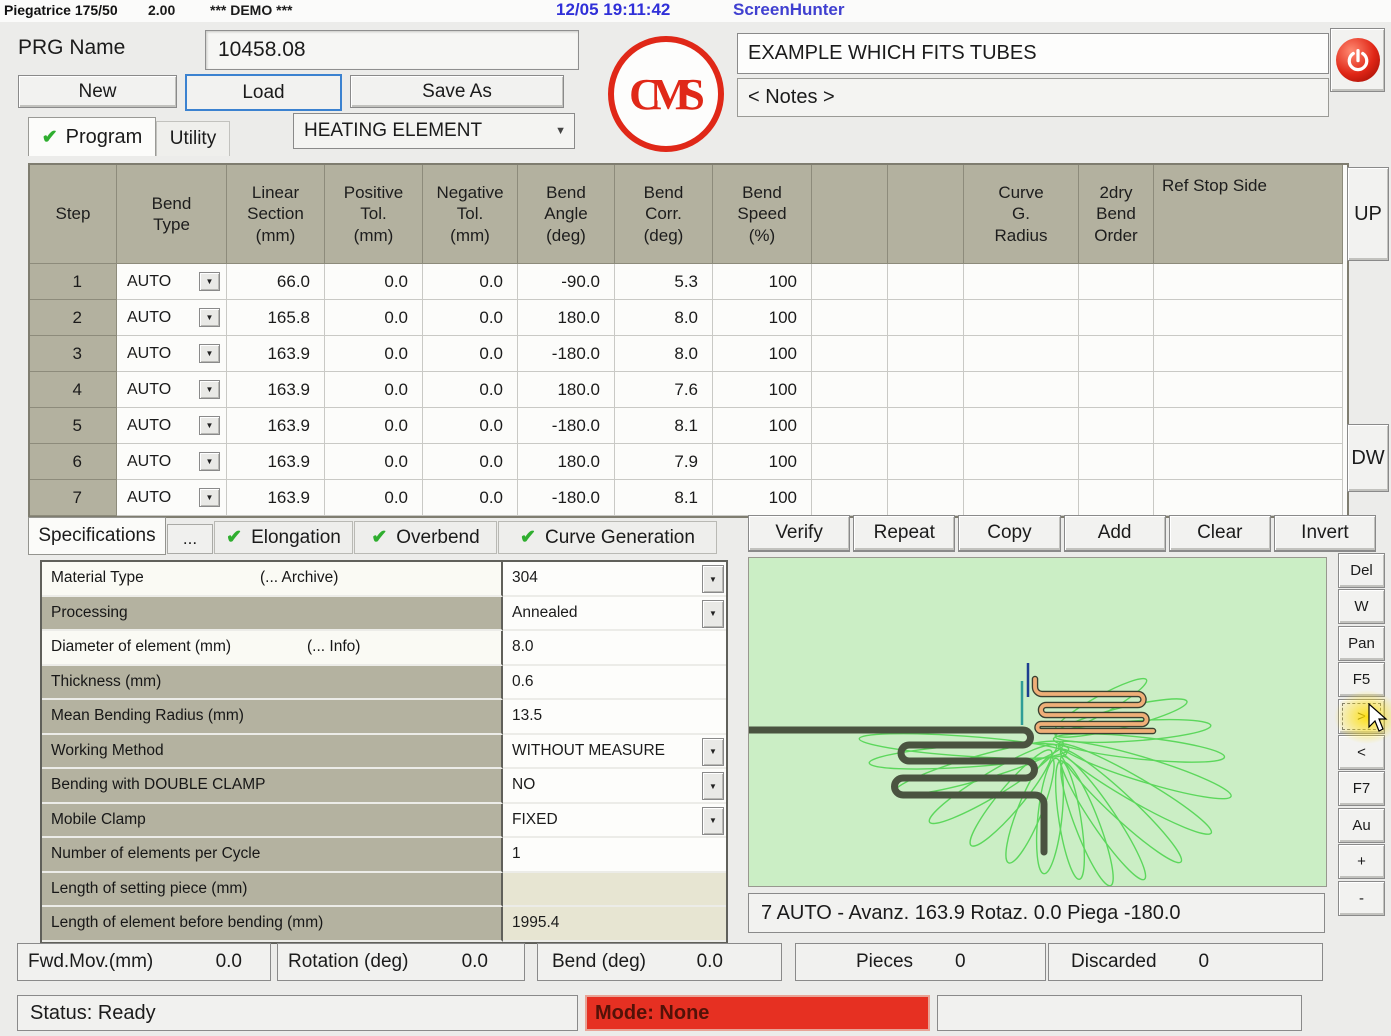 Image resolution: width=1391 pixels, height=1036 pixels. I want to click on program-description-field: EXAMPLE WHICH FITS TUBES, so click(1033, 53).